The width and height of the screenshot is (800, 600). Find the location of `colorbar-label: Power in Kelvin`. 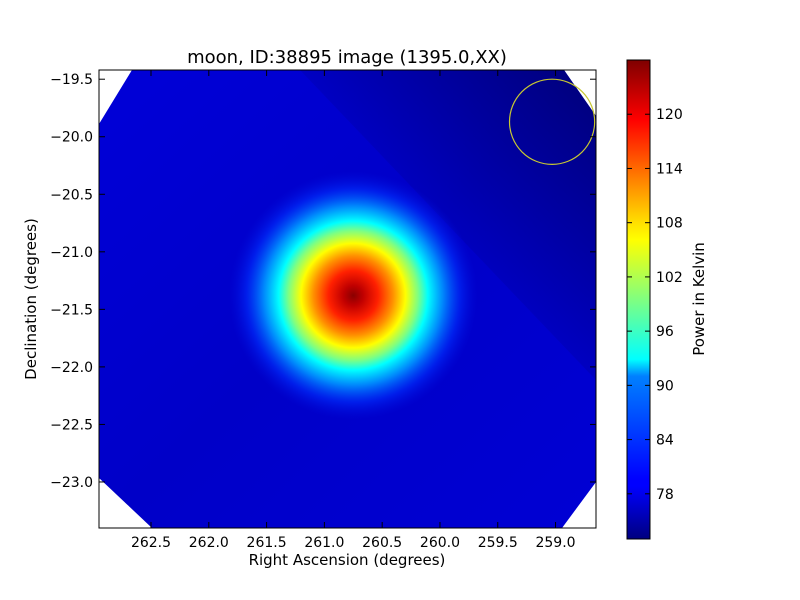

colorbar-label: Power in Kelvin is located at coordinates (699, 299).